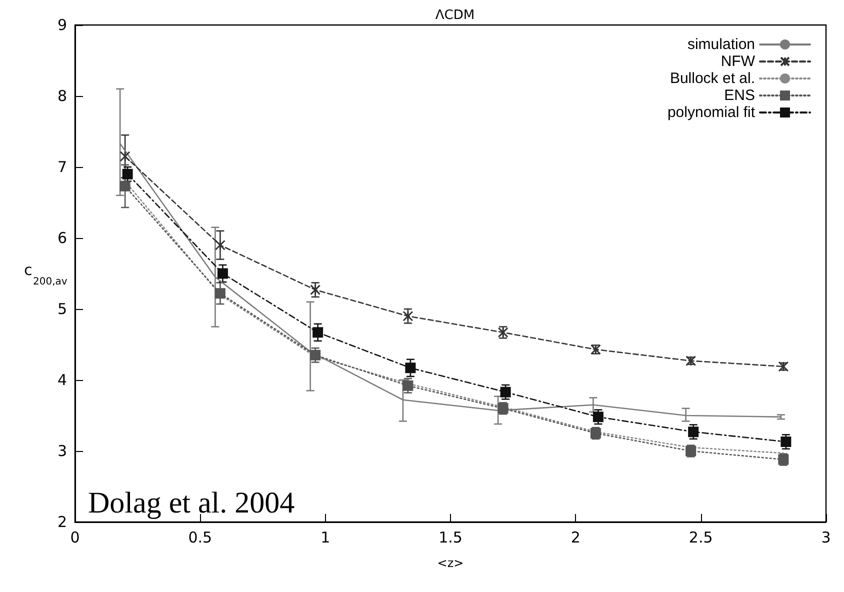 This screenshot has height=592, width=844. I want to click on y-axis-title: c200,av, so click(46, 274).